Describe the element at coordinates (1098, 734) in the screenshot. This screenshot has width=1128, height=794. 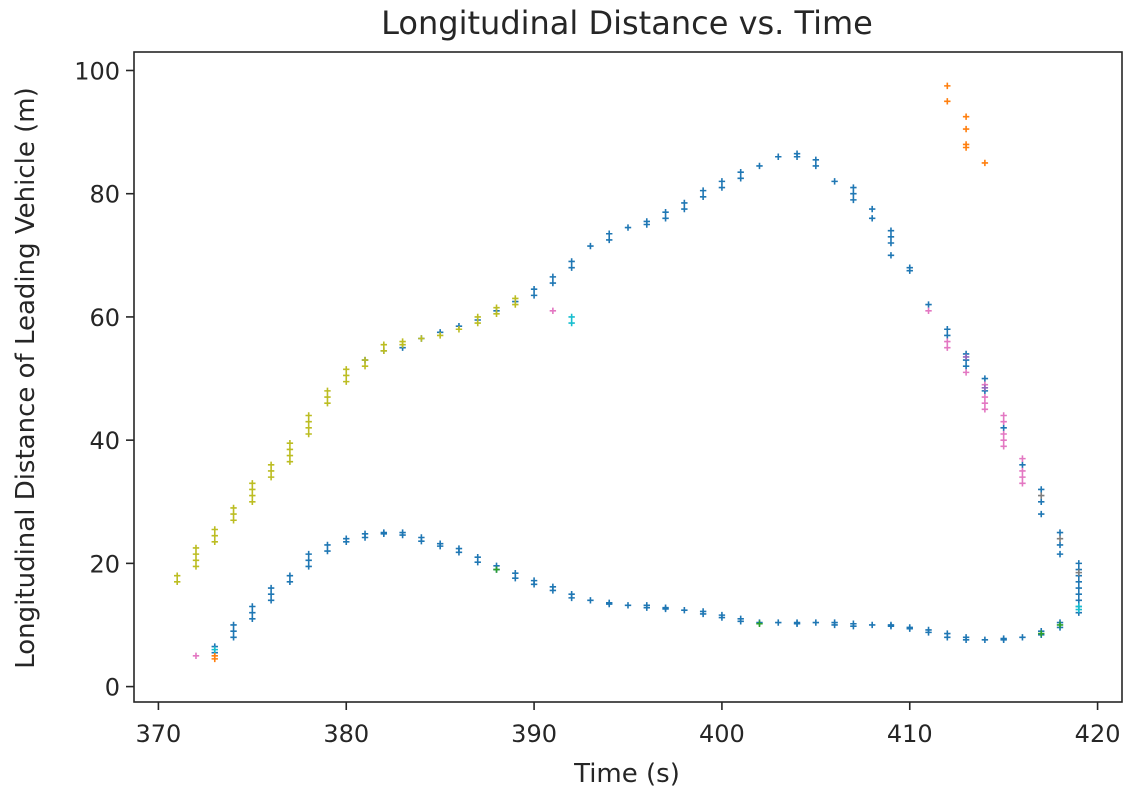
I see `x-tick-label: 420` at that location.